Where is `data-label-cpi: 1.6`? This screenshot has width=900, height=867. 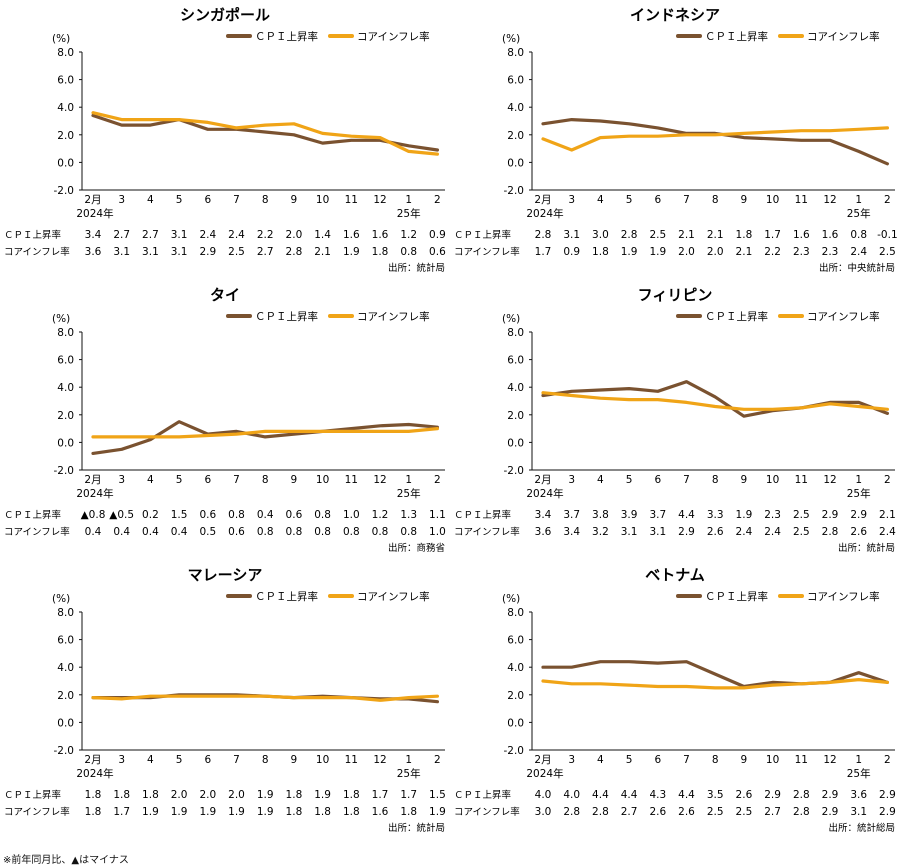
data-label-cpi: 1.6 is located at coordinates (380, 235).